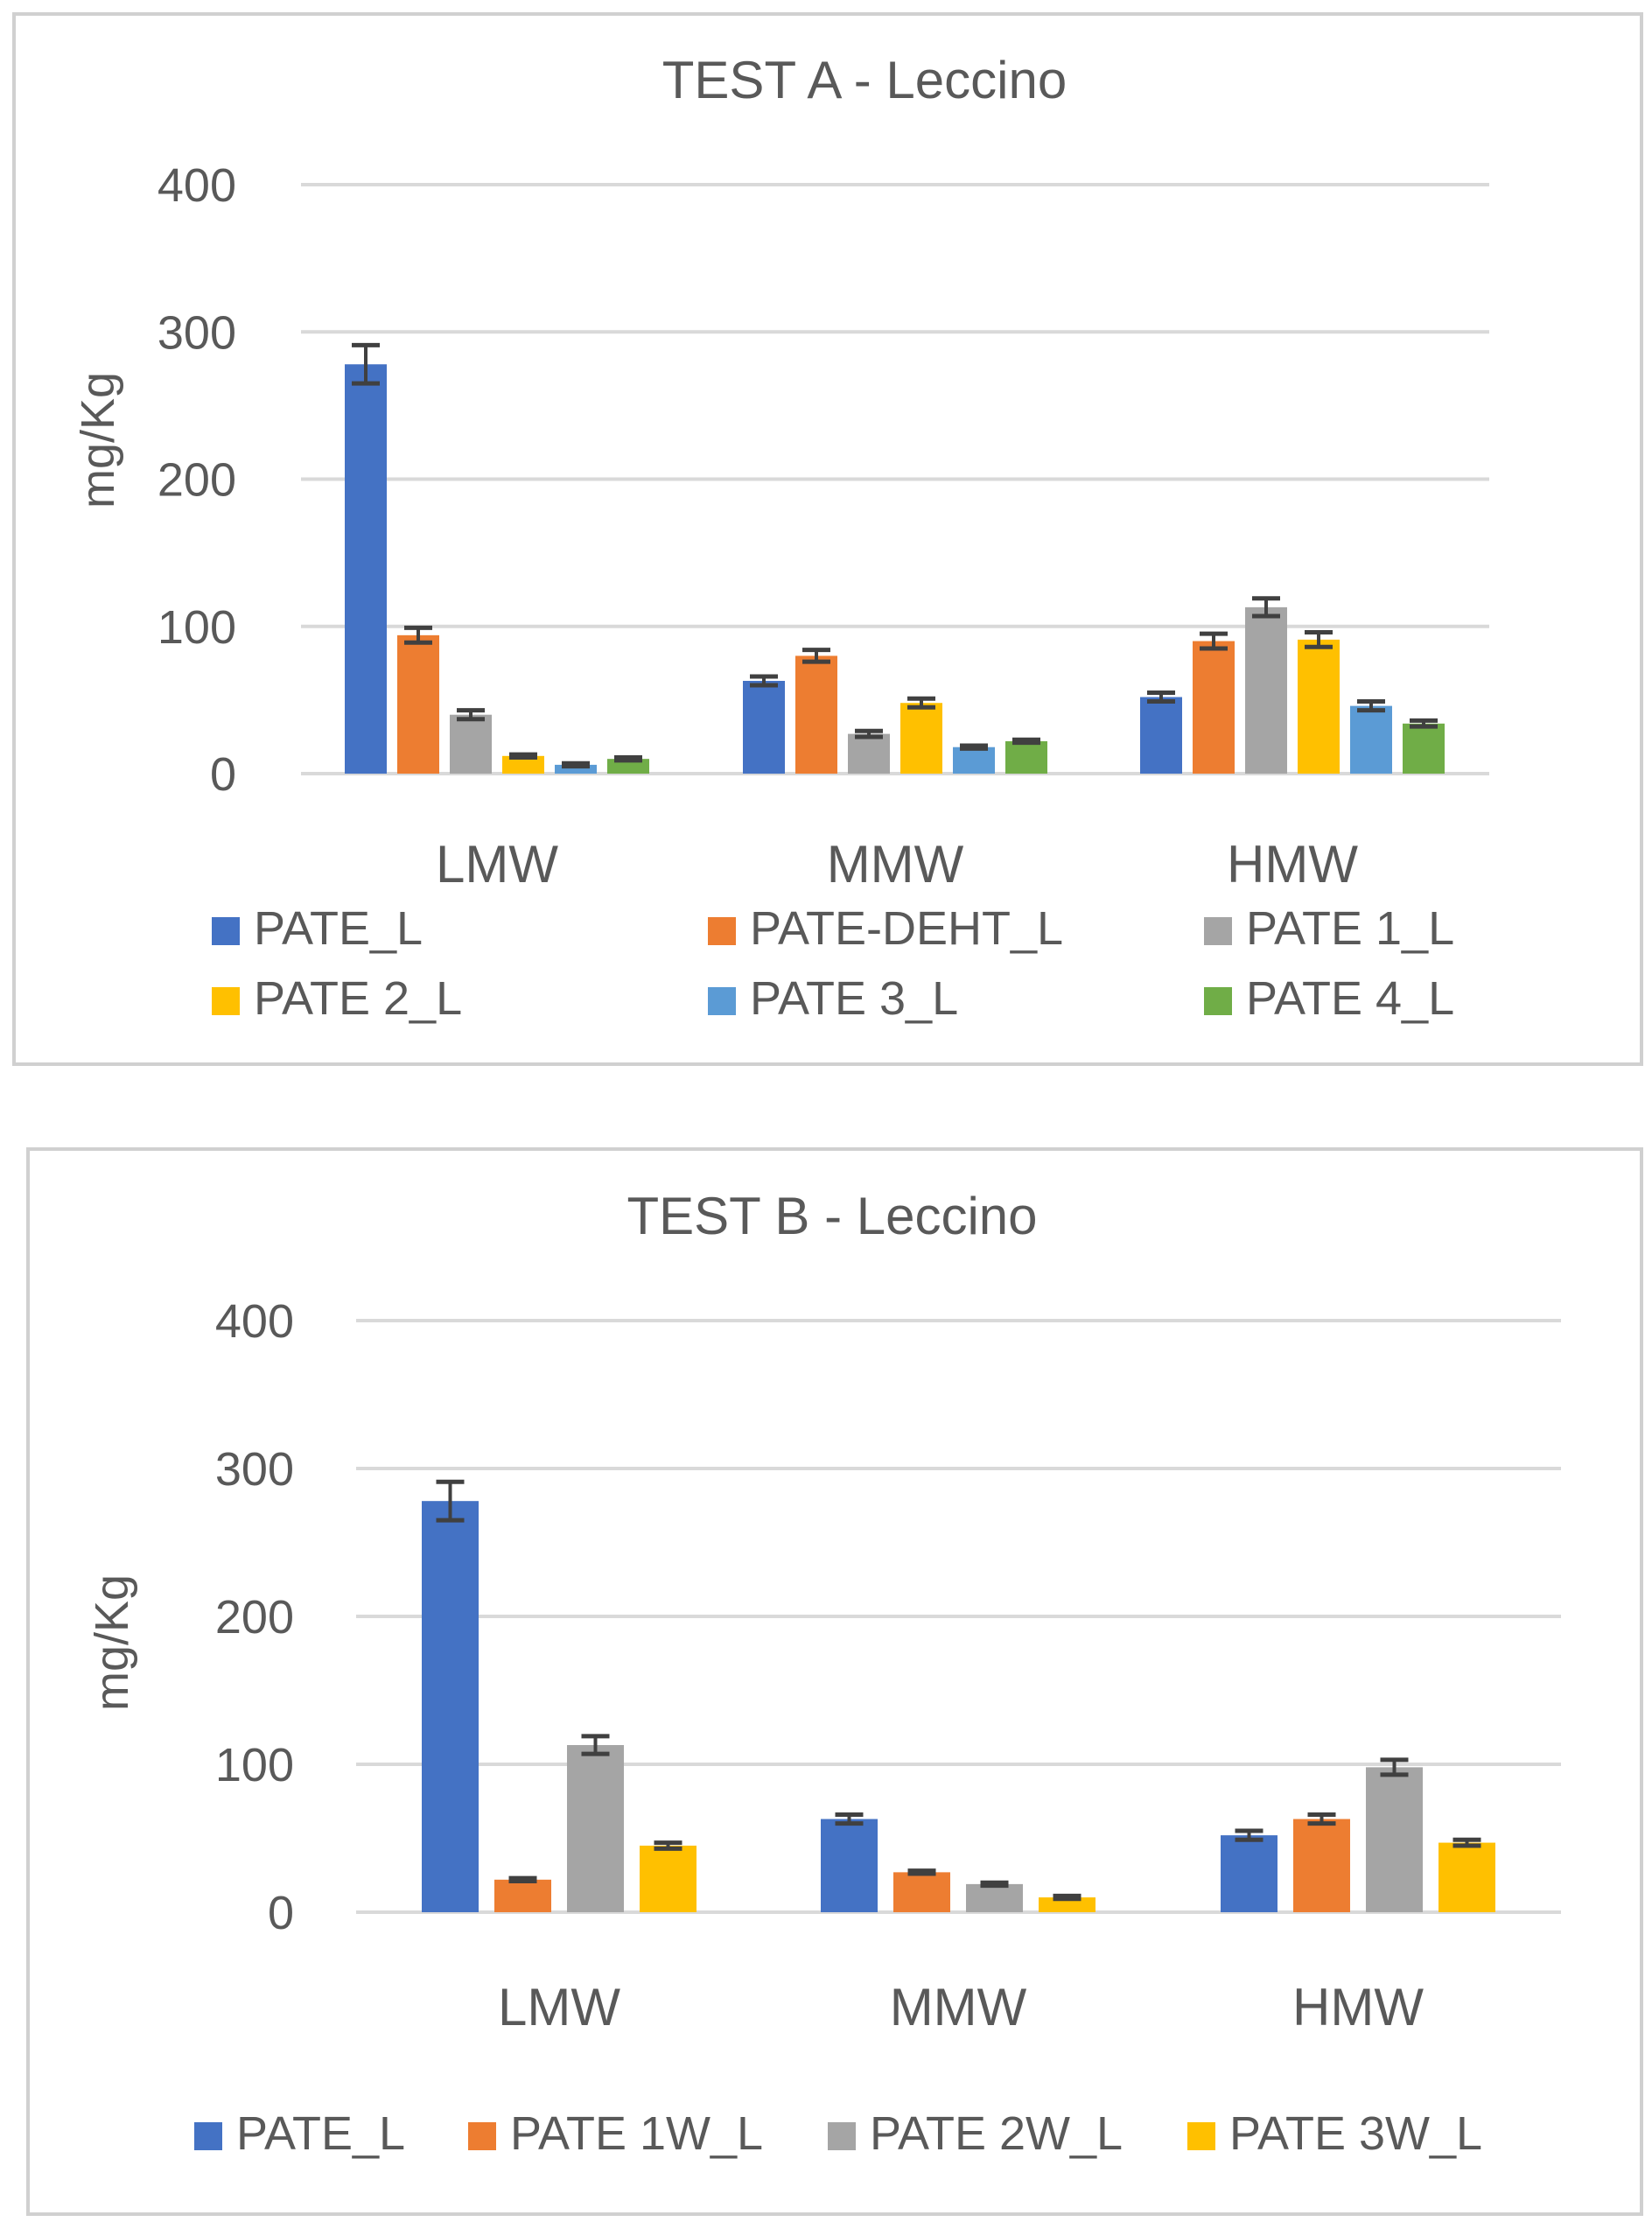 The width and height of the screenshot is (1652, 2222). What do you see at coordinates (994, 1898) in the screenshot?
I see `bar-pate-2w-l-mmw` at bounding box center [994, 1898].